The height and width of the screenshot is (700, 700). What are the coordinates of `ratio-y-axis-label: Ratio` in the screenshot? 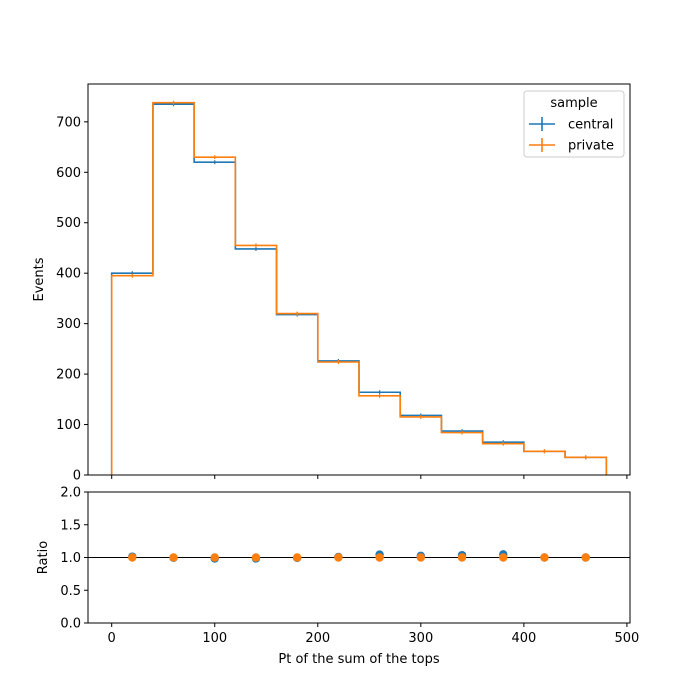 It's located at (43, 557).